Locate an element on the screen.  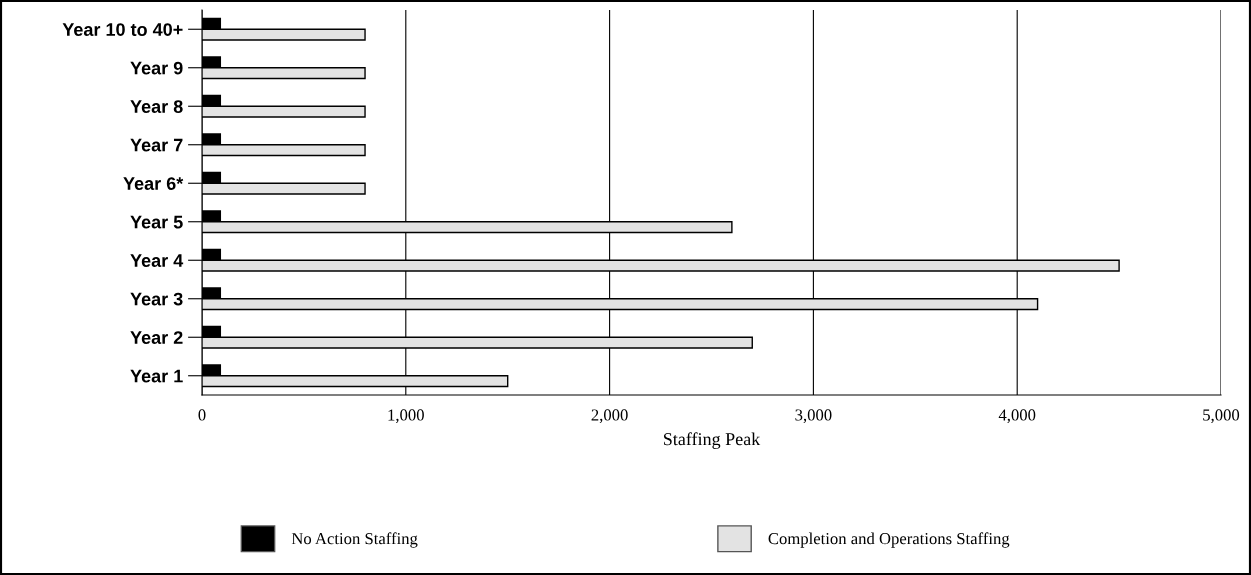
x-tick-label: 1,000 is located at coordinates (406, 416).